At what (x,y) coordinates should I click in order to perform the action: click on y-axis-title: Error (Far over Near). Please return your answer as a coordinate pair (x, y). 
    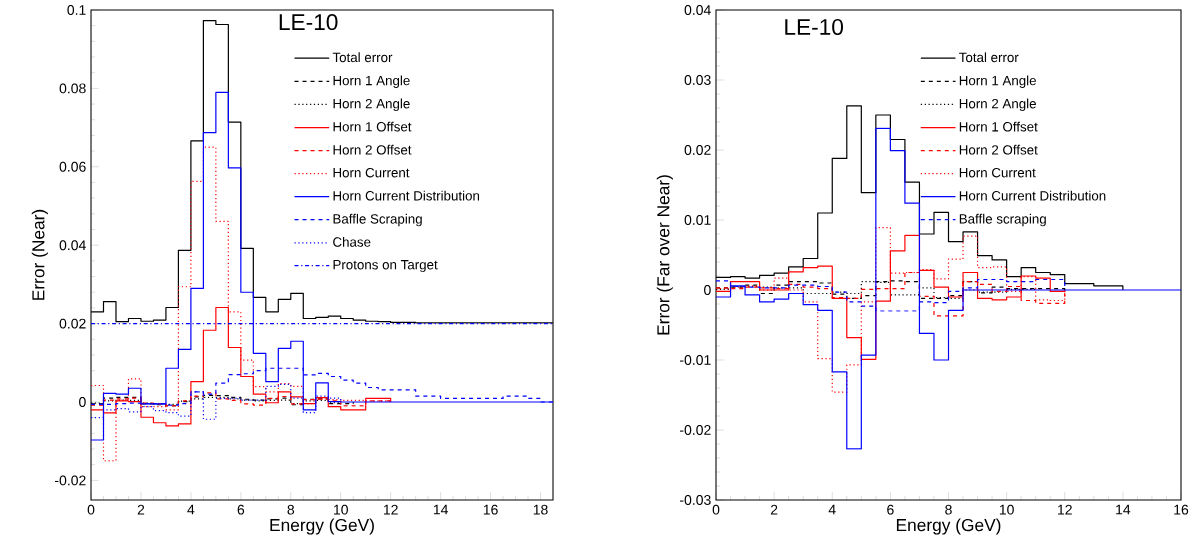
    Looking at the image, I should click on (664, 255).